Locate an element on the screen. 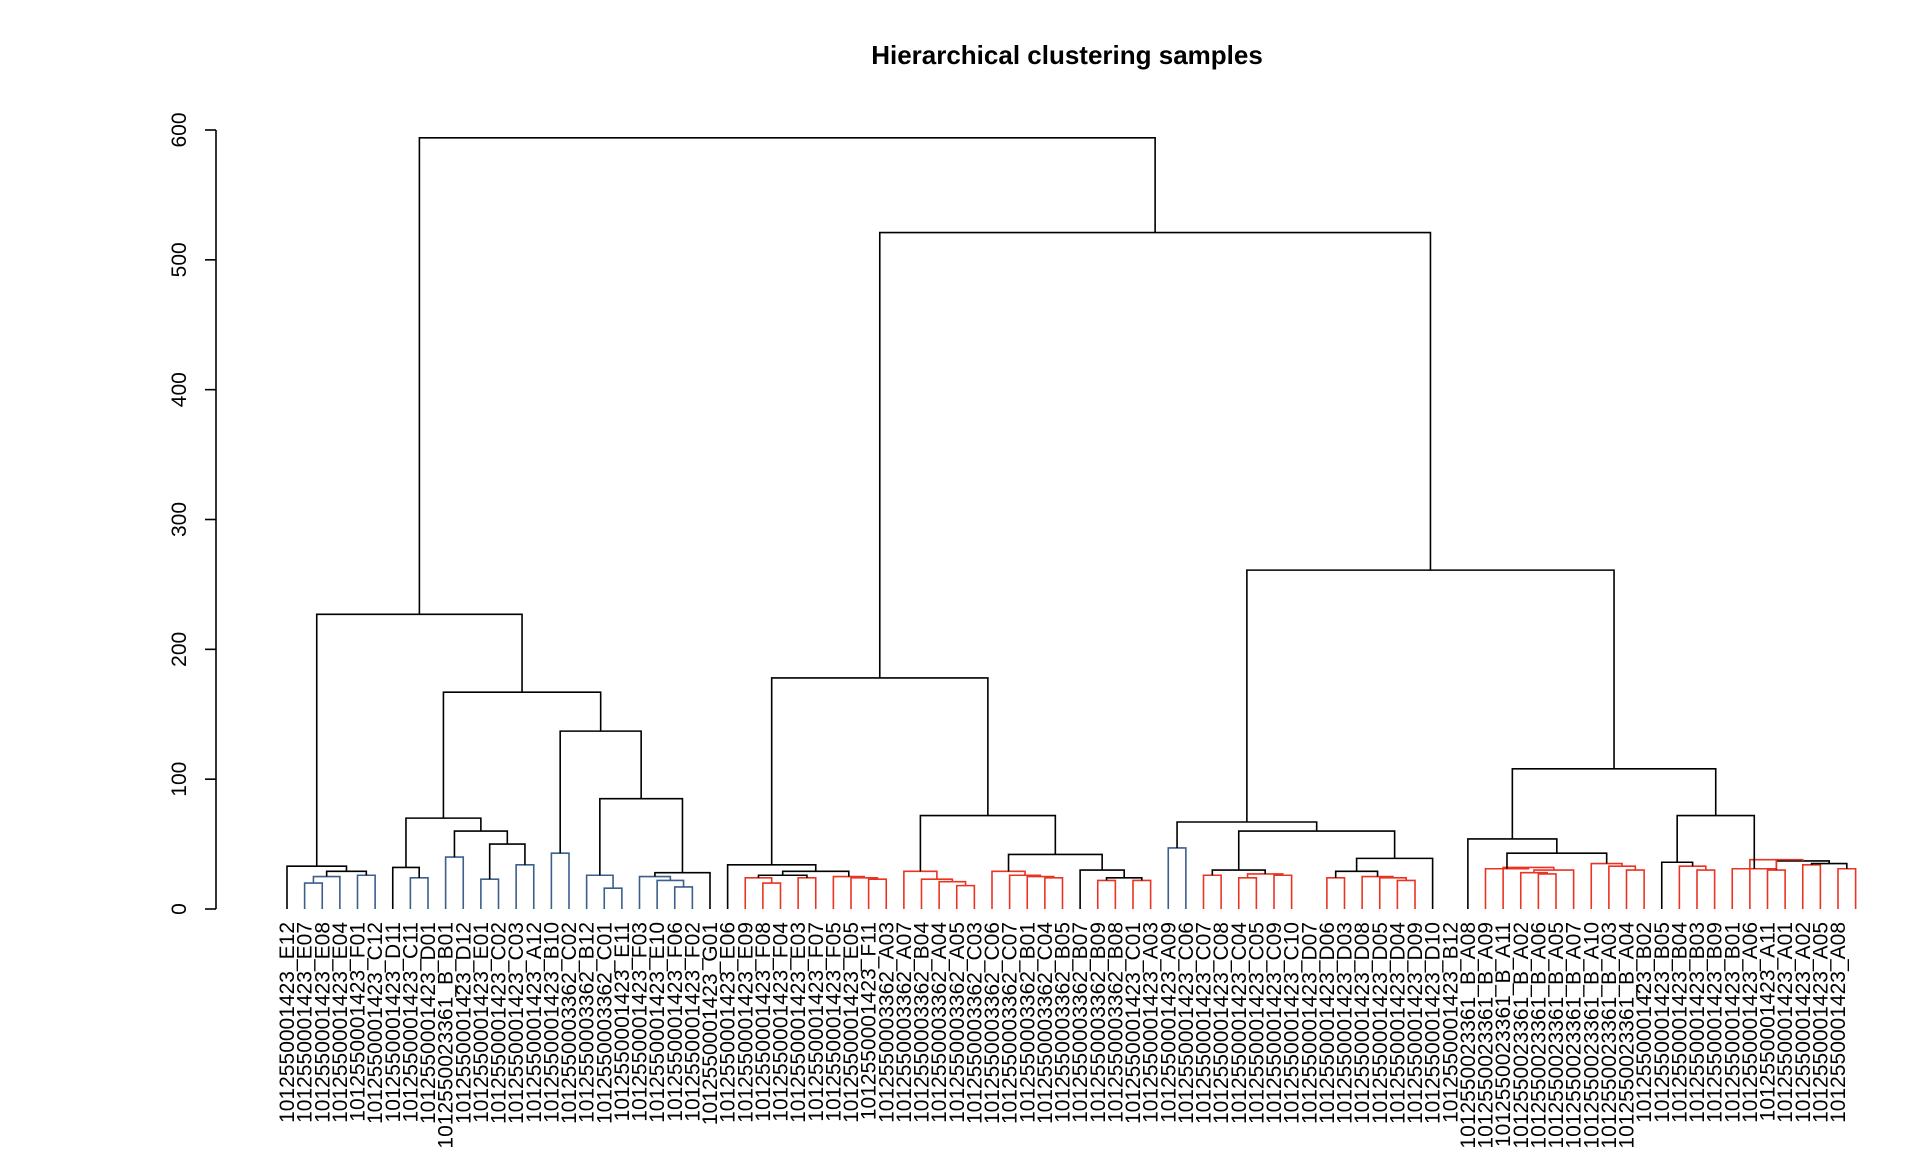 The height and width of the screenshot is (1152, 1920). leaf-label: 1012550001423_E01 is located at coordinates (481, 1022).